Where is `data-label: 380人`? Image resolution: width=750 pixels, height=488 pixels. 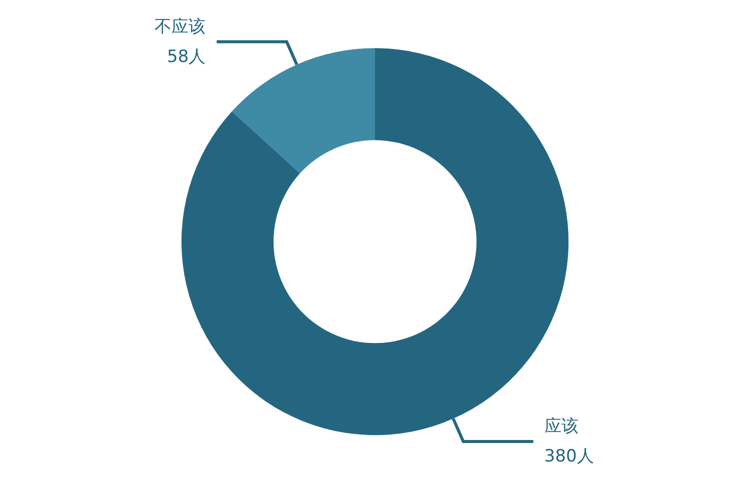 data-label: 380人 is located at coordinates (569, 456).